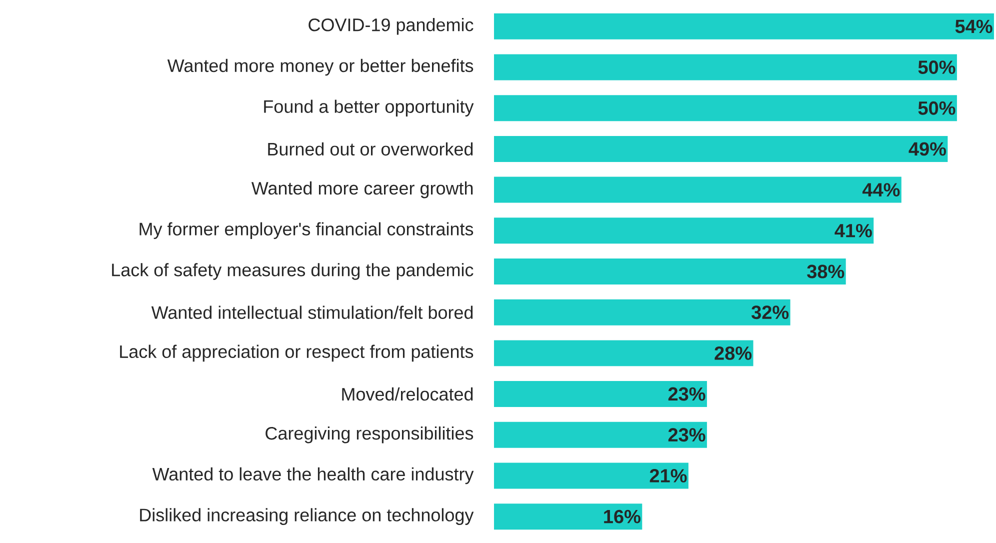 The image size is (996, 543). I want to click on y-tick-label: Wanted intellectual stimulation/felt bored, so click(312, 312).